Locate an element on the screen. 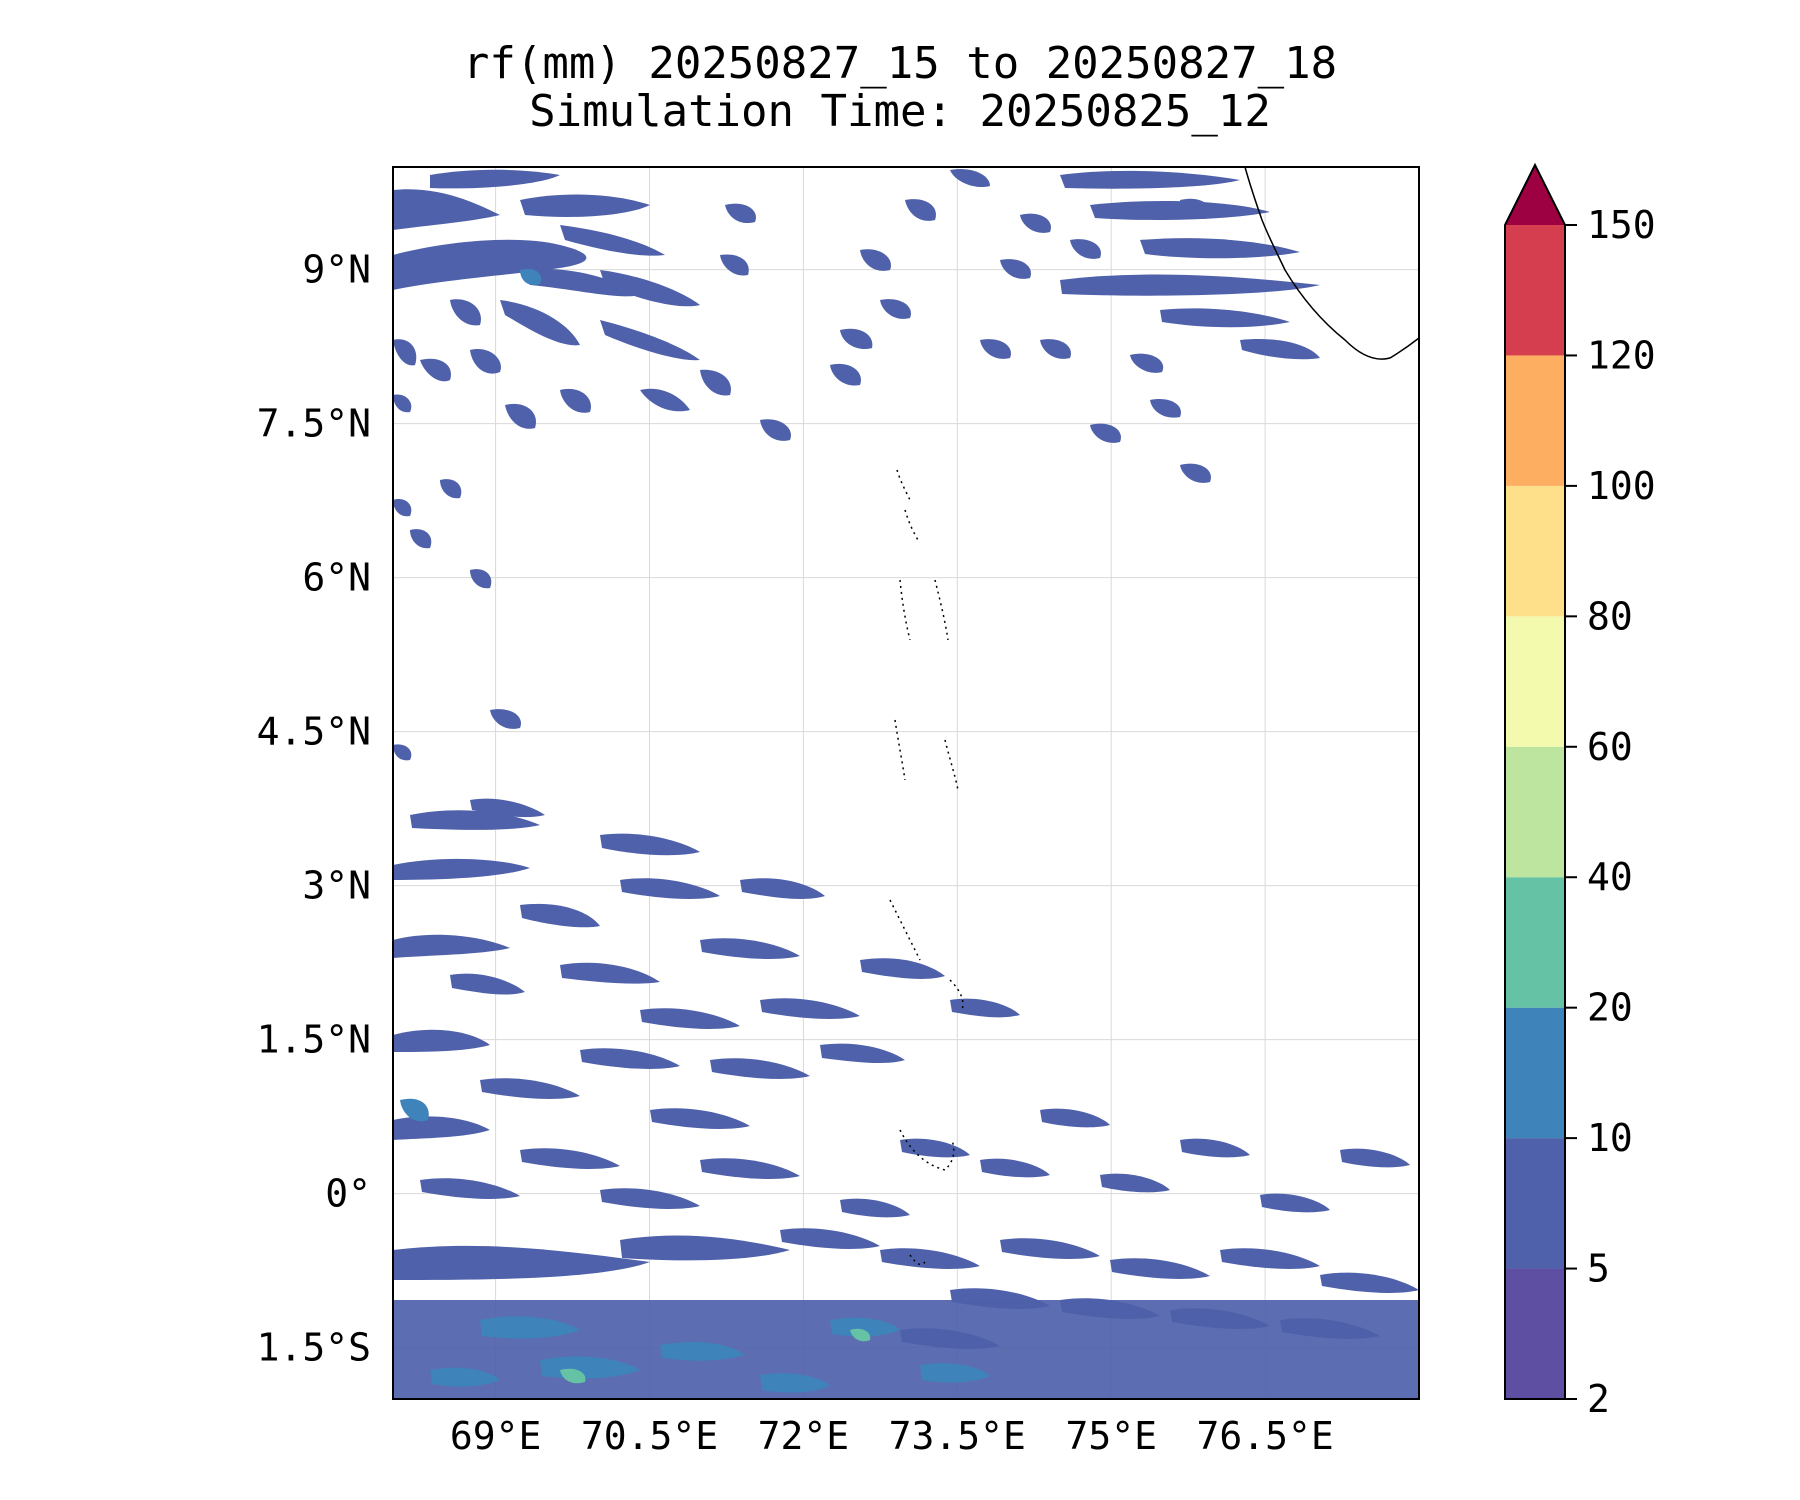  lat-tick-label: 7.5°N is located at coordinates (314, 424).